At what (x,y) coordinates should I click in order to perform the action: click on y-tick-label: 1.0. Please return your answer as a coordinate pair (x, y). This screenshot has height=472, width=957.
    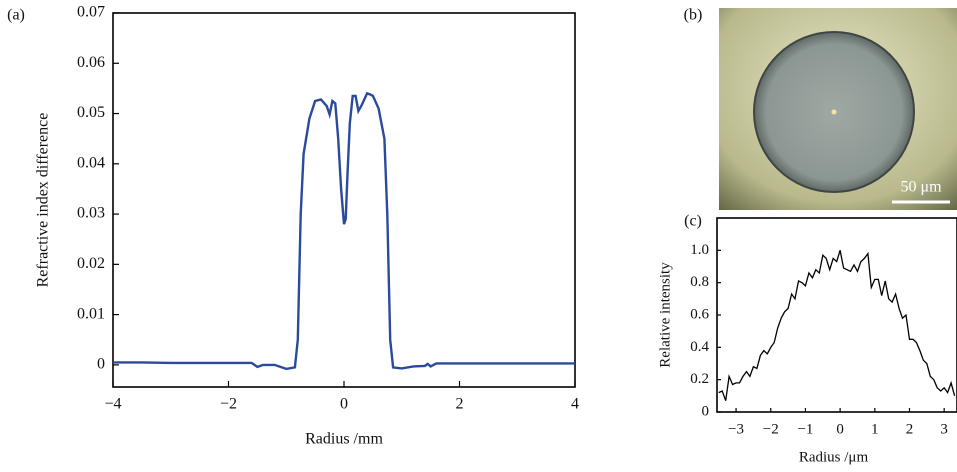
    Looking at the image, I should click on (699, 250).